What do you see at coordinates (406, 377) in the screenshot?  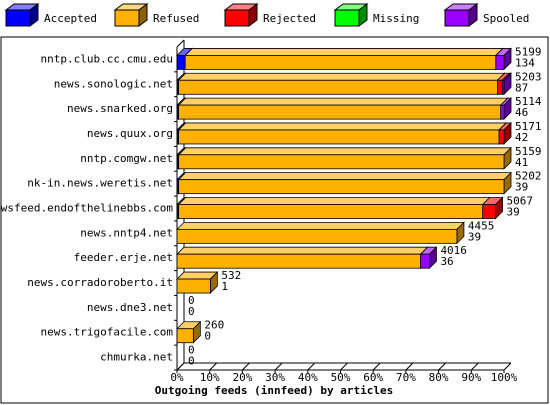 I see `x-tick-label: 70%` at bounding box center [406, 377].